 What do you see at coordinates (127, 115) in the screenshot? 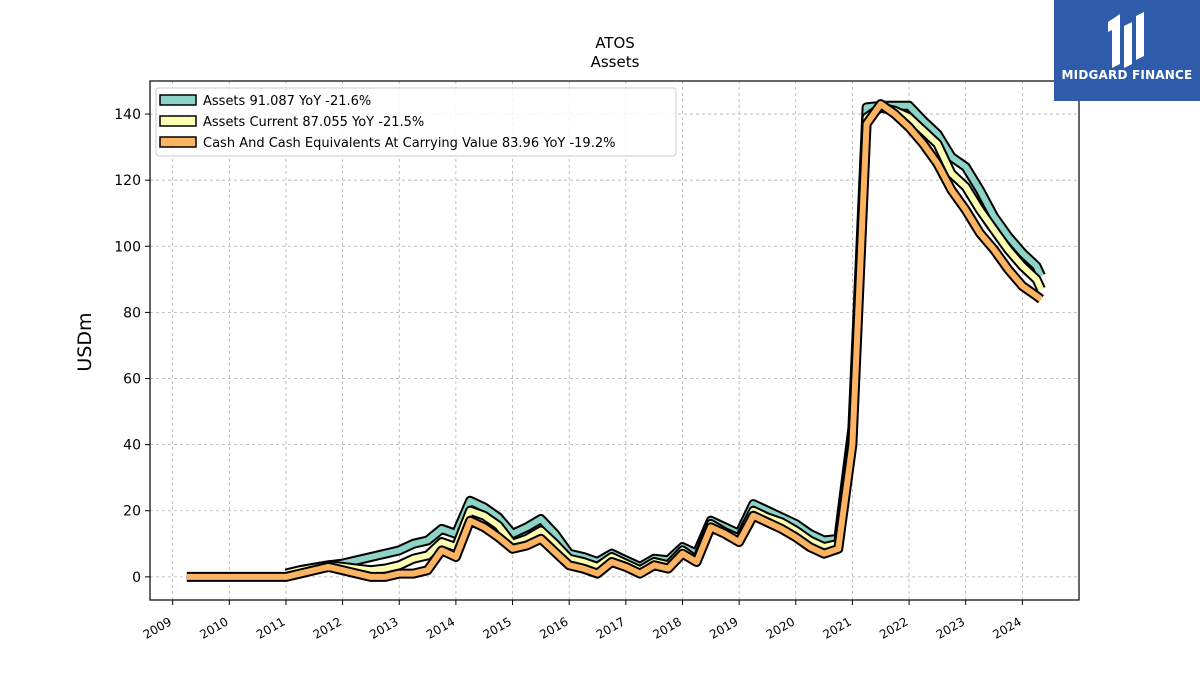
I see `y-tick-label: 140` at bounding box center [127, 115].